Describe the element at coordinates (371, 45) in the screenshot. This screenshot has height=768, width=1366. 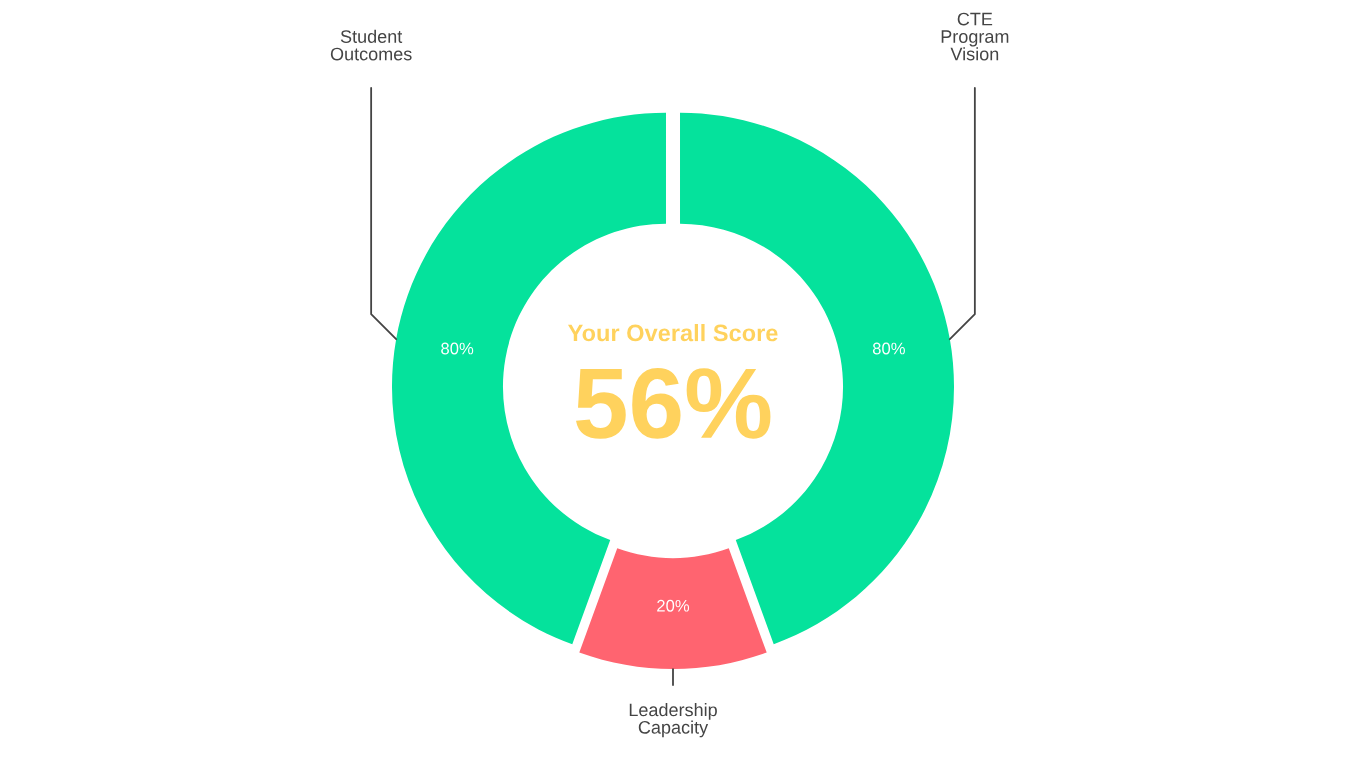
I see `slice-label: Student Outcomes` at that location.